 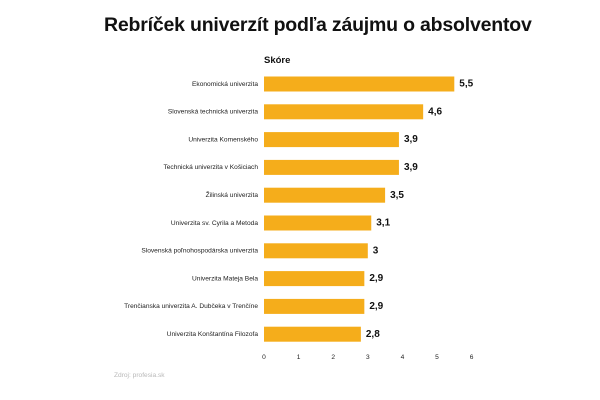 I want to click on value-label: 3,1, so click(x=383, y=223).